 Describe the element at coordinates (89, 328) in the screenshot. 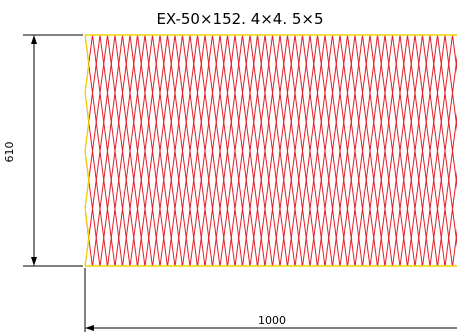

I see `width-arrow-left` at that location.